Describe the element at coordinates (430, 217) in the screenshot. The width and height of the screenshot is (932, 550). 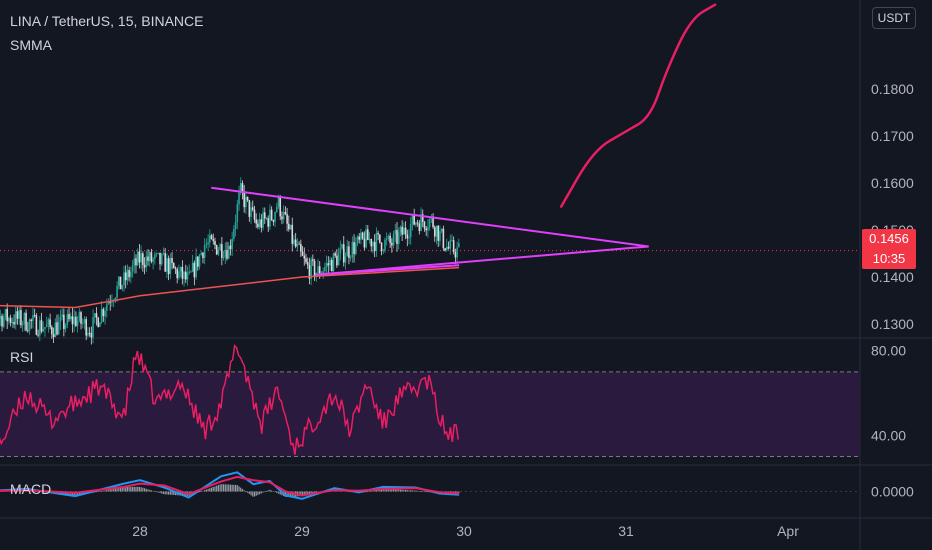
I see `triangle-upper-line` at that location.